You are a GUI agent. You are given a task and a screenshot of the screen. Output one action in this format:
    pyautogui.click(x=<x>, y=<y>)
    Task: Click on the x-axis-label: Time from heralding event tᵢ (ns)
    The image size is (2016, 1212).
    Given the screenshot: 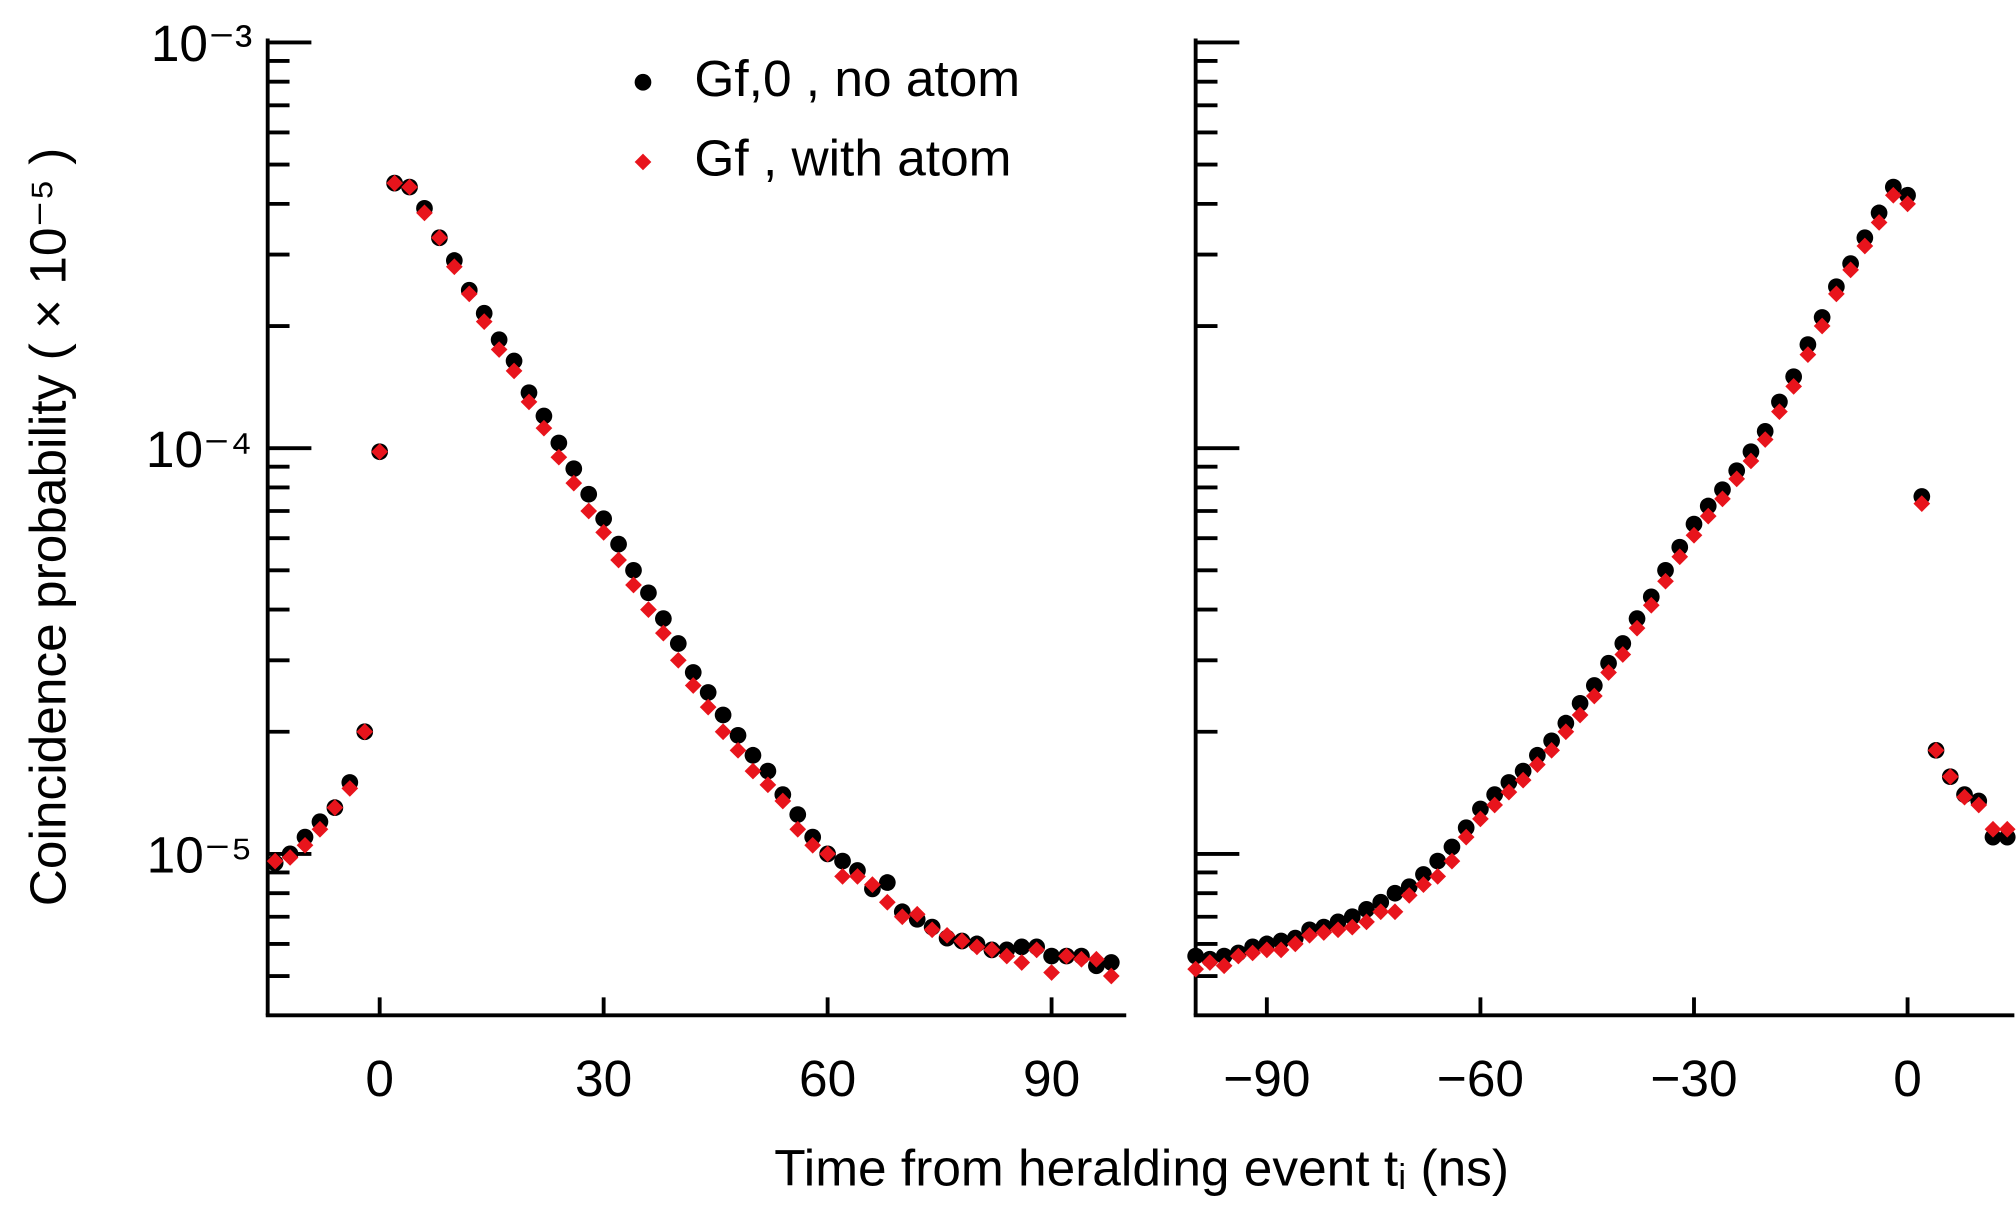 What is the action you would take?
    pyautogui.click(x=1141, y=1168)
    